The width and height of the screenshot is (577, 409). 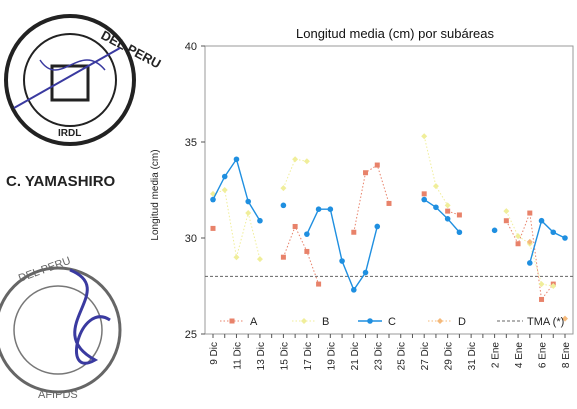 I want to click on bottom-stamp-sub: AFIPDS, so click(x=58, y=395).